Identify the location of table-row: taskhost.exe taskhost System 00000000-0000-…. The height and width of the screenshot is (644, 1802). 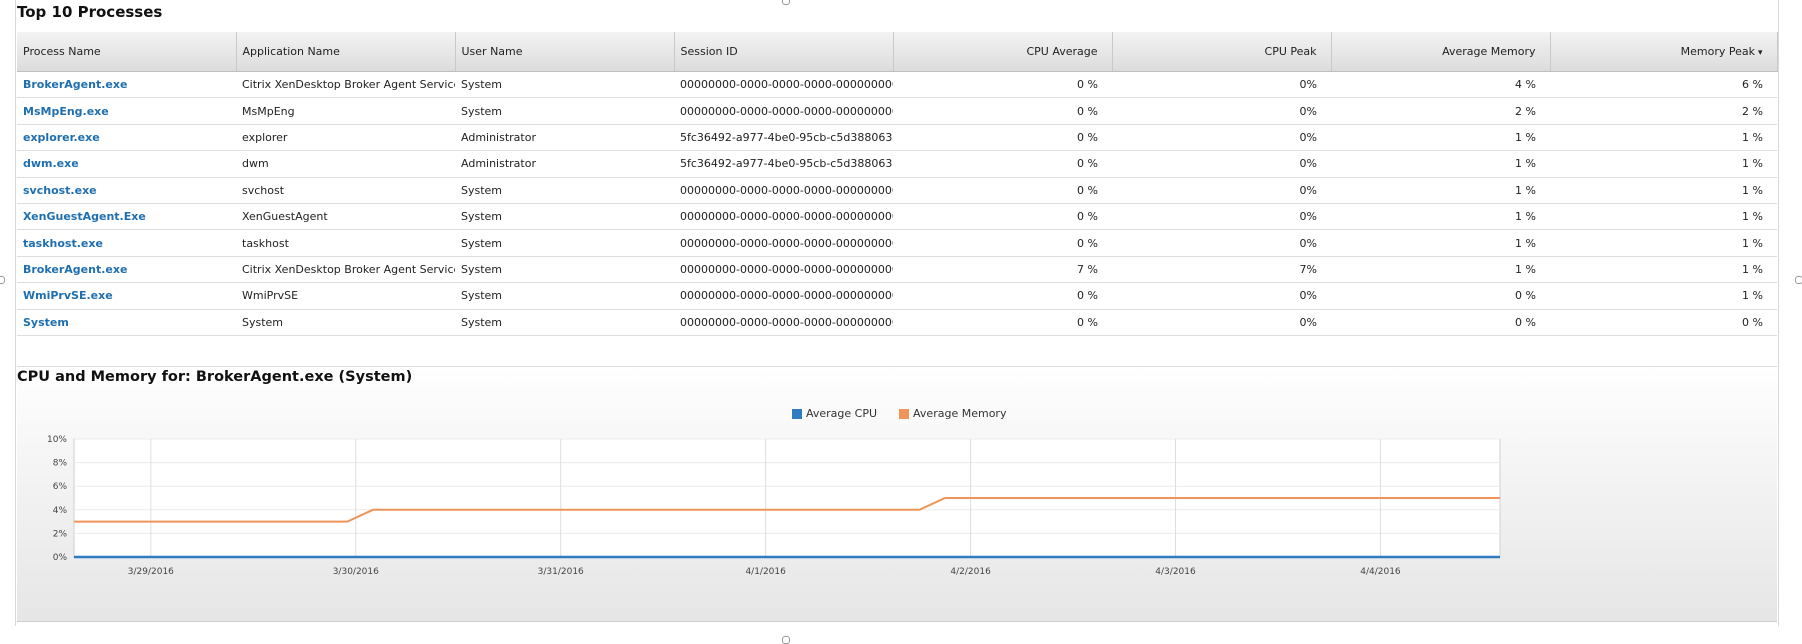
(897, 243).